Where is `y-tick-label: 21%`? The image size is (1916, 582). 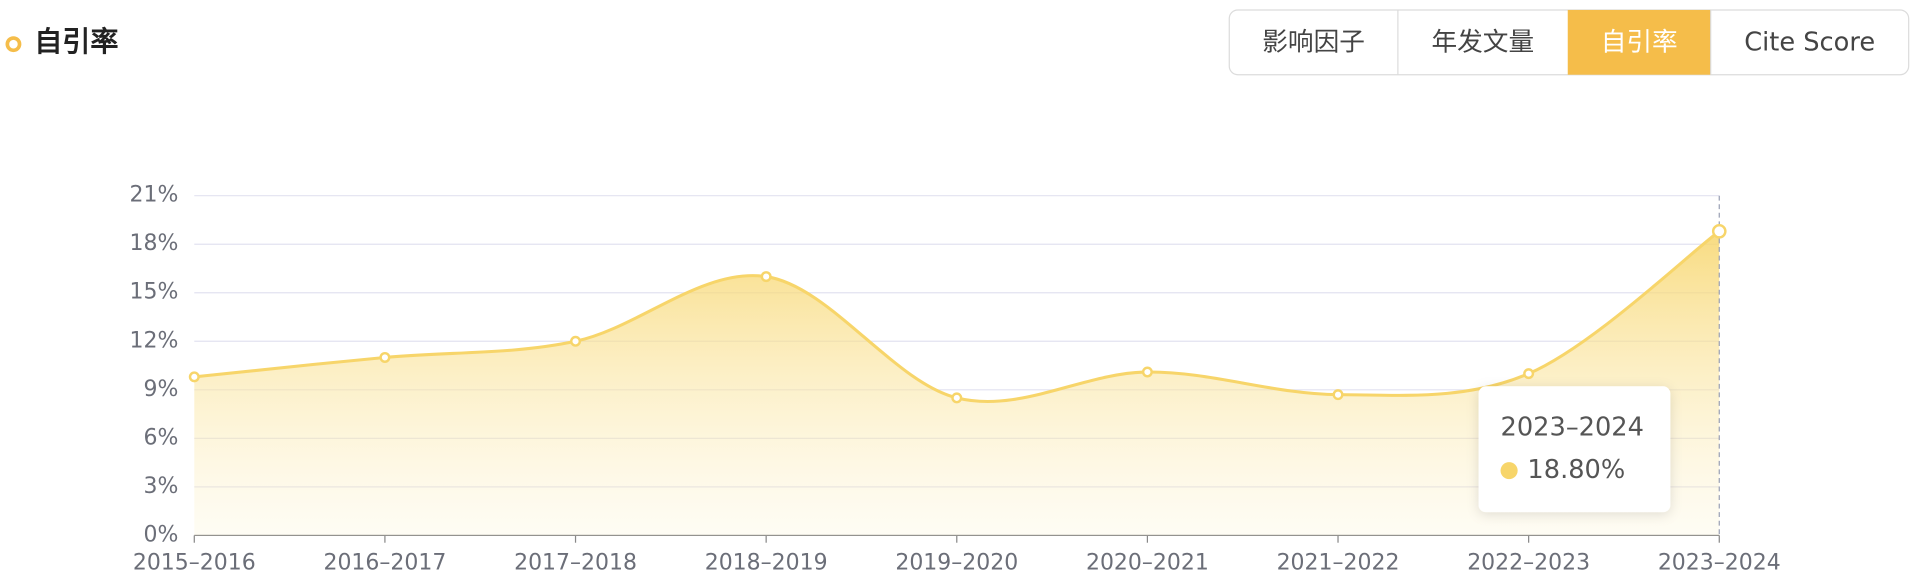
y-tick-label: 21% is located at coordinates (154, 195).